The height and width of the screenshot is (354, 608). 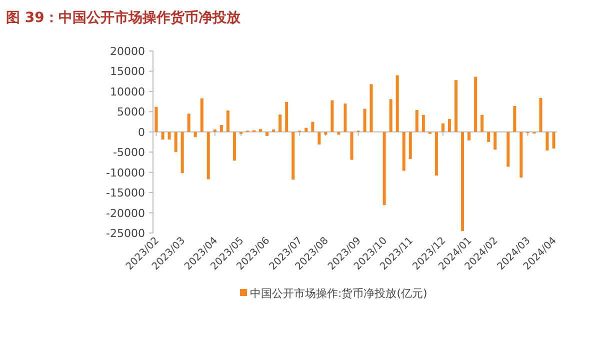 What do you see at coordinates (125, 213) in the screenshot?
I see `y-tick-label: -20000` at bounding box center [125, 213].